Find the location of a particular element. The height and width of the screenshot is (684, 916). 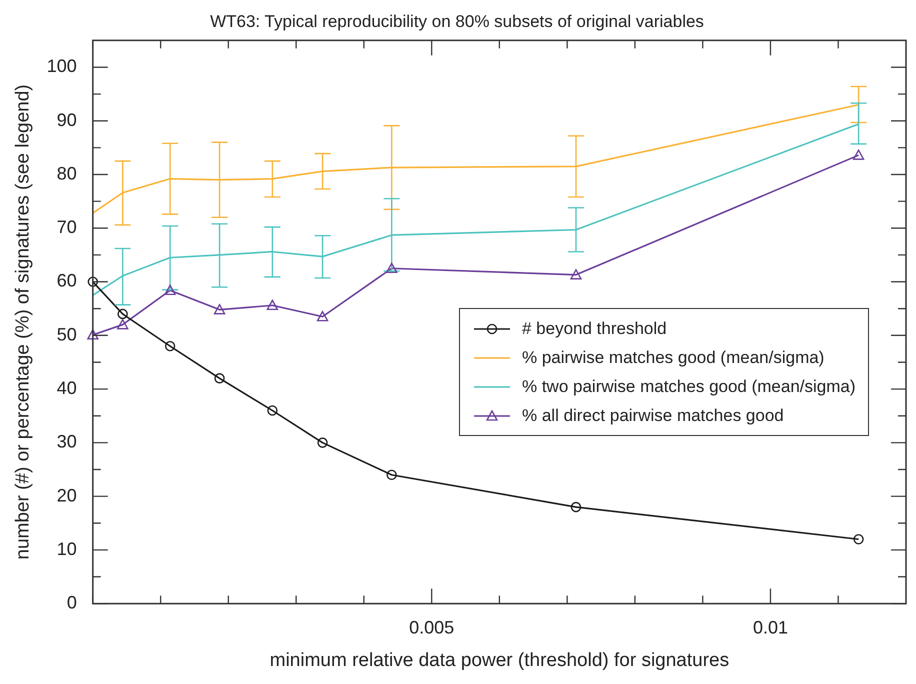

y-tick-label: 70 is located at coordinates (66, 227).